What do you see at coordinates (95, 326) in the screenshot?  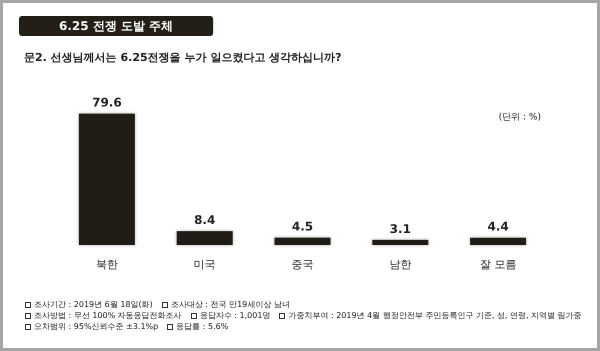 I see `text: 오차범위 : 95%신뢰수준 ±3.1%p` at bounding box center [95, 326].